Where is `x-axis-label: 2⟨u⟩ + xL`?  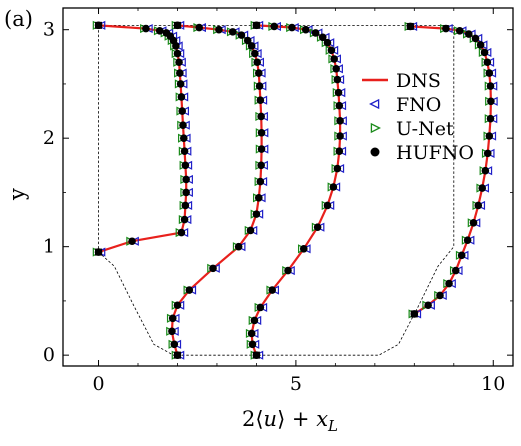
x-axis-label: 2⟨u⟩ + xL is located at coordinates (290, 421).